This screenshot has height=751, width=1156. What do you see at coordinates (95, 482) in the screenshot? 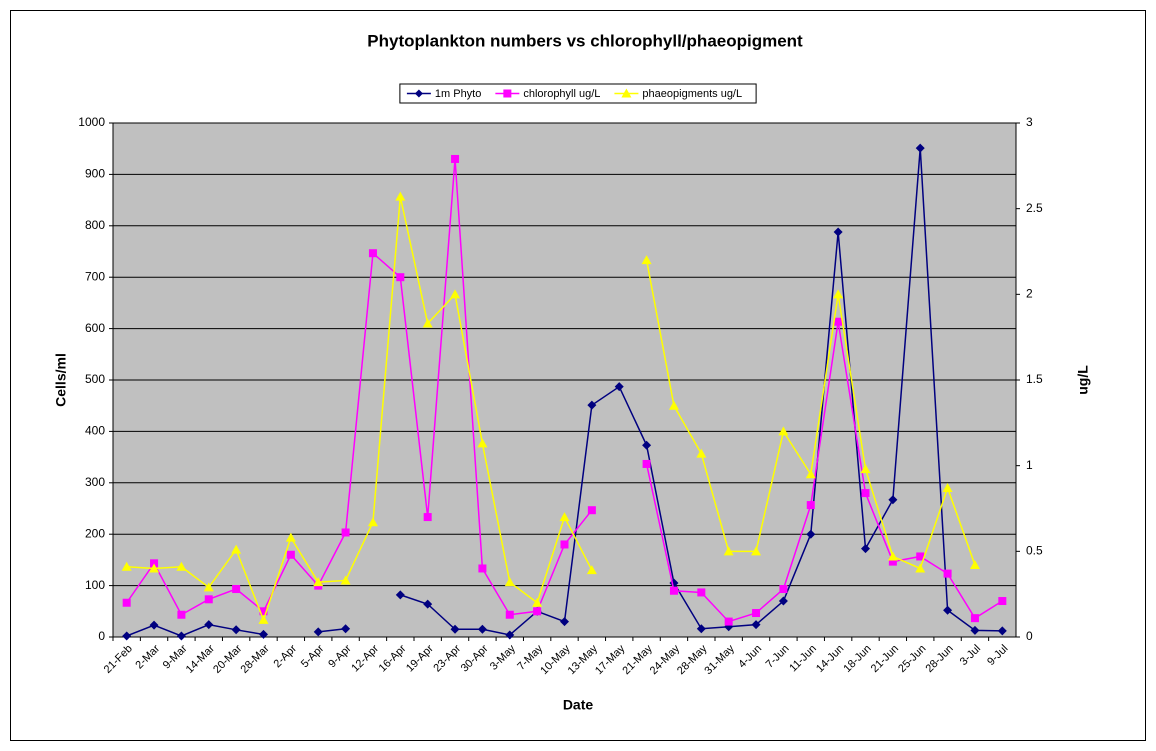
I see `y-tick-label: 300` at bounding box center [95, 482].